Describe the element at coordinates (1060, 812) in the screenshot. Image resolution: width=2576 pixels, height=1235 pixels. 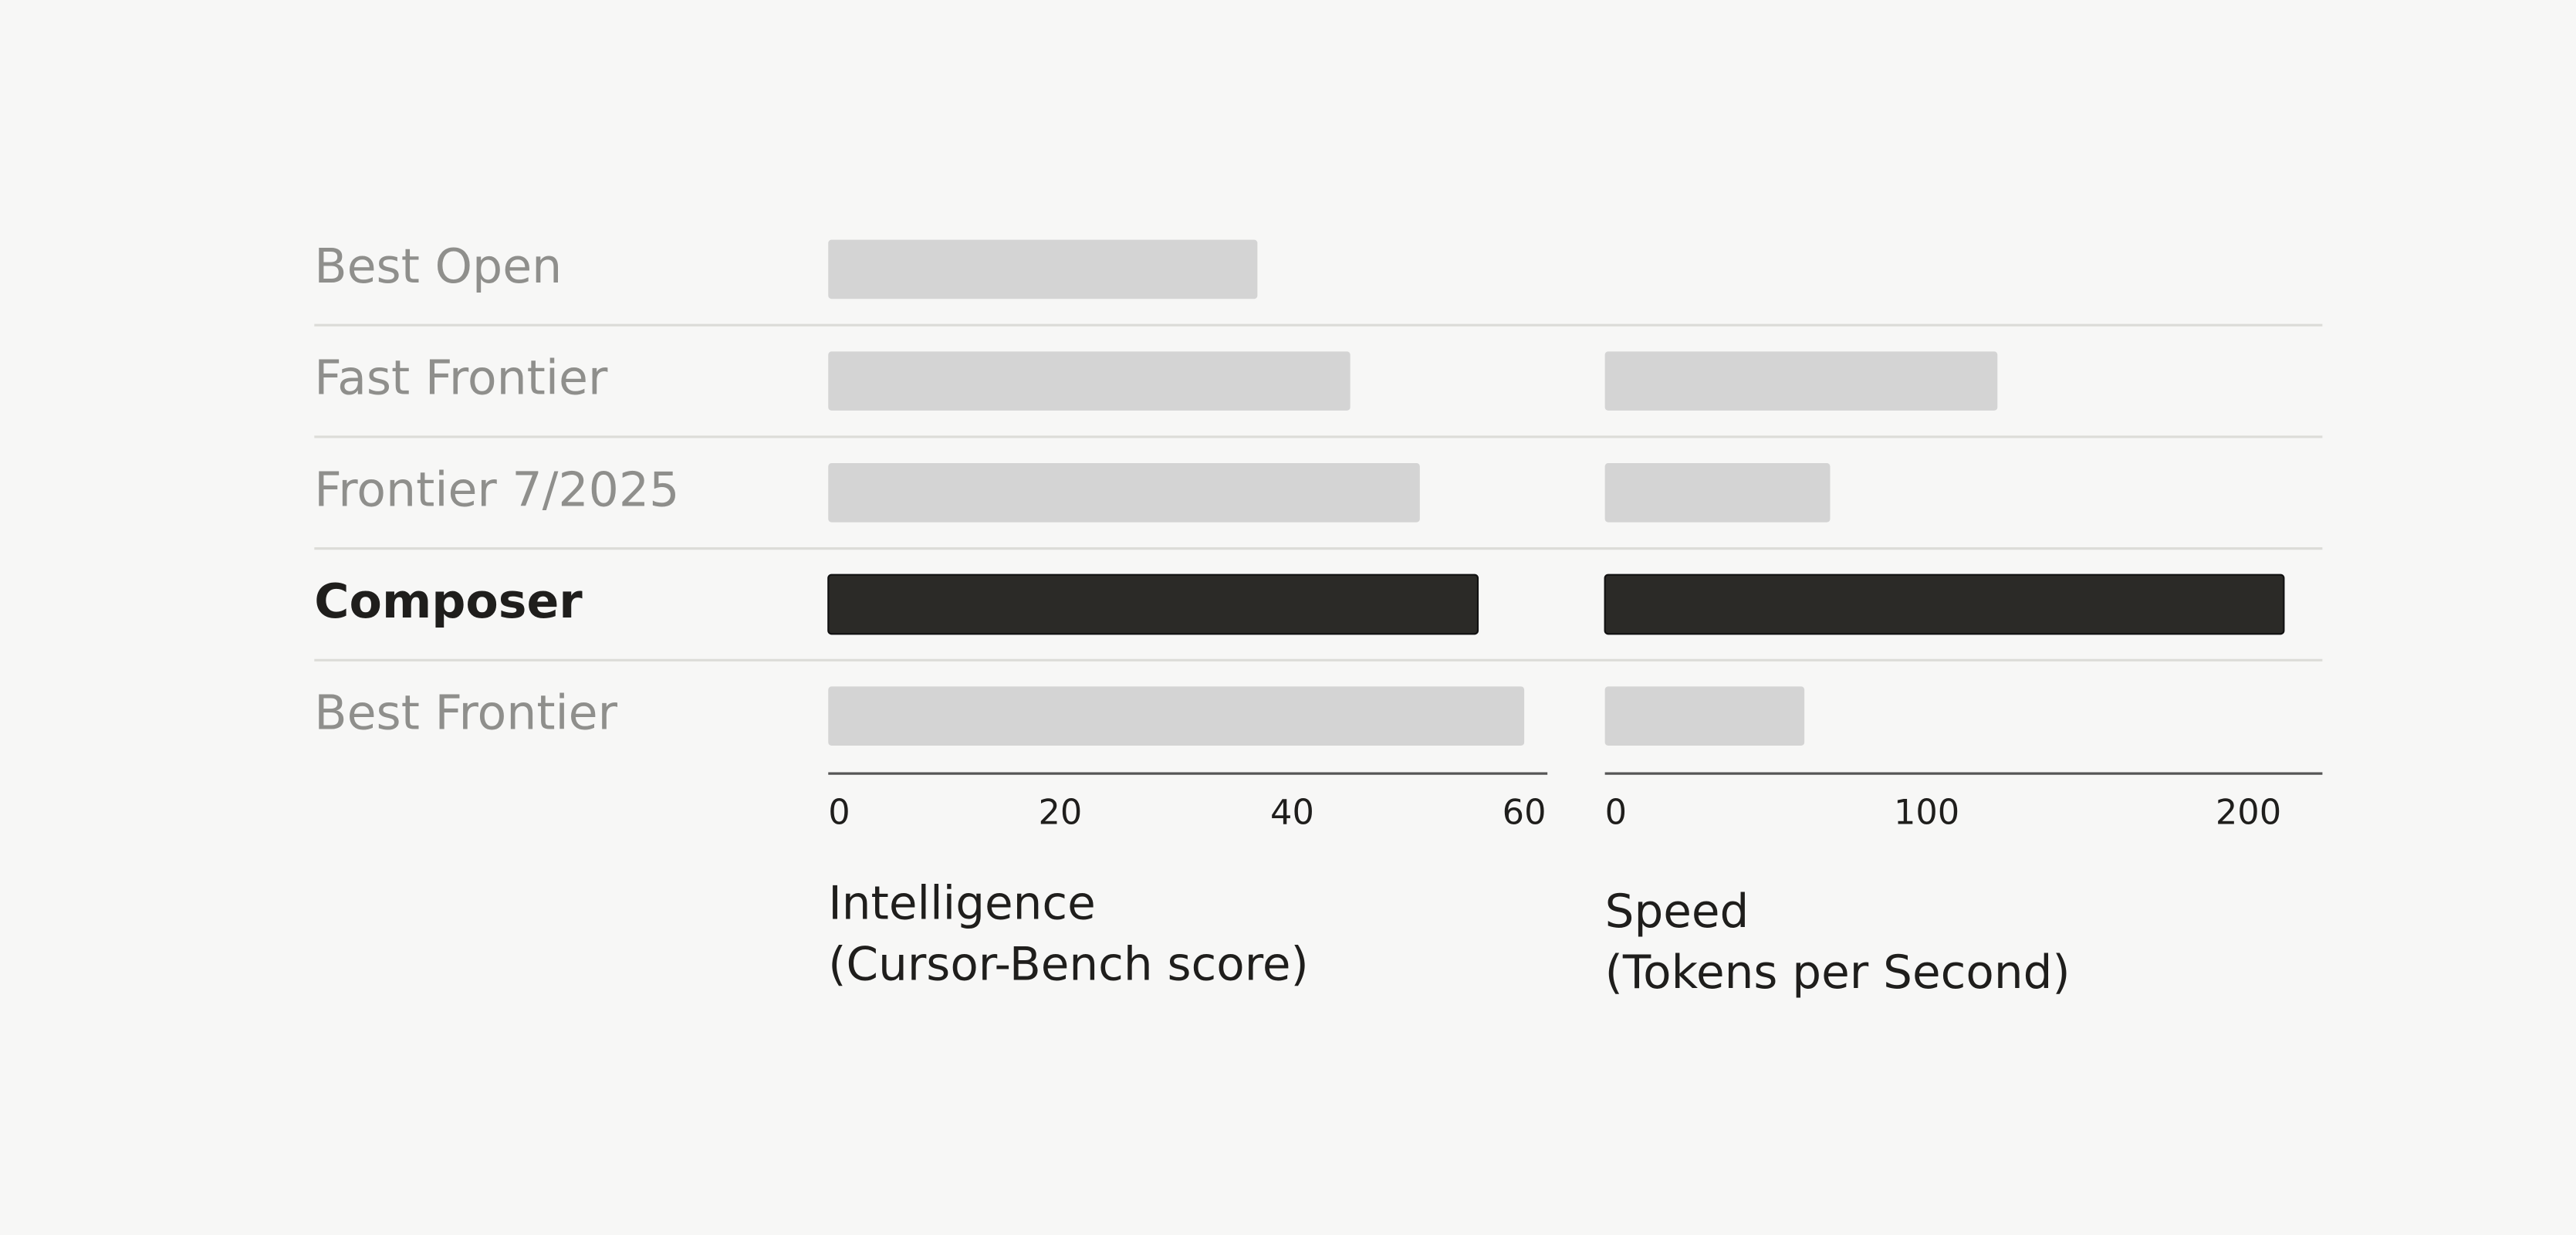
I see `x-tick-label: 20` at that location.